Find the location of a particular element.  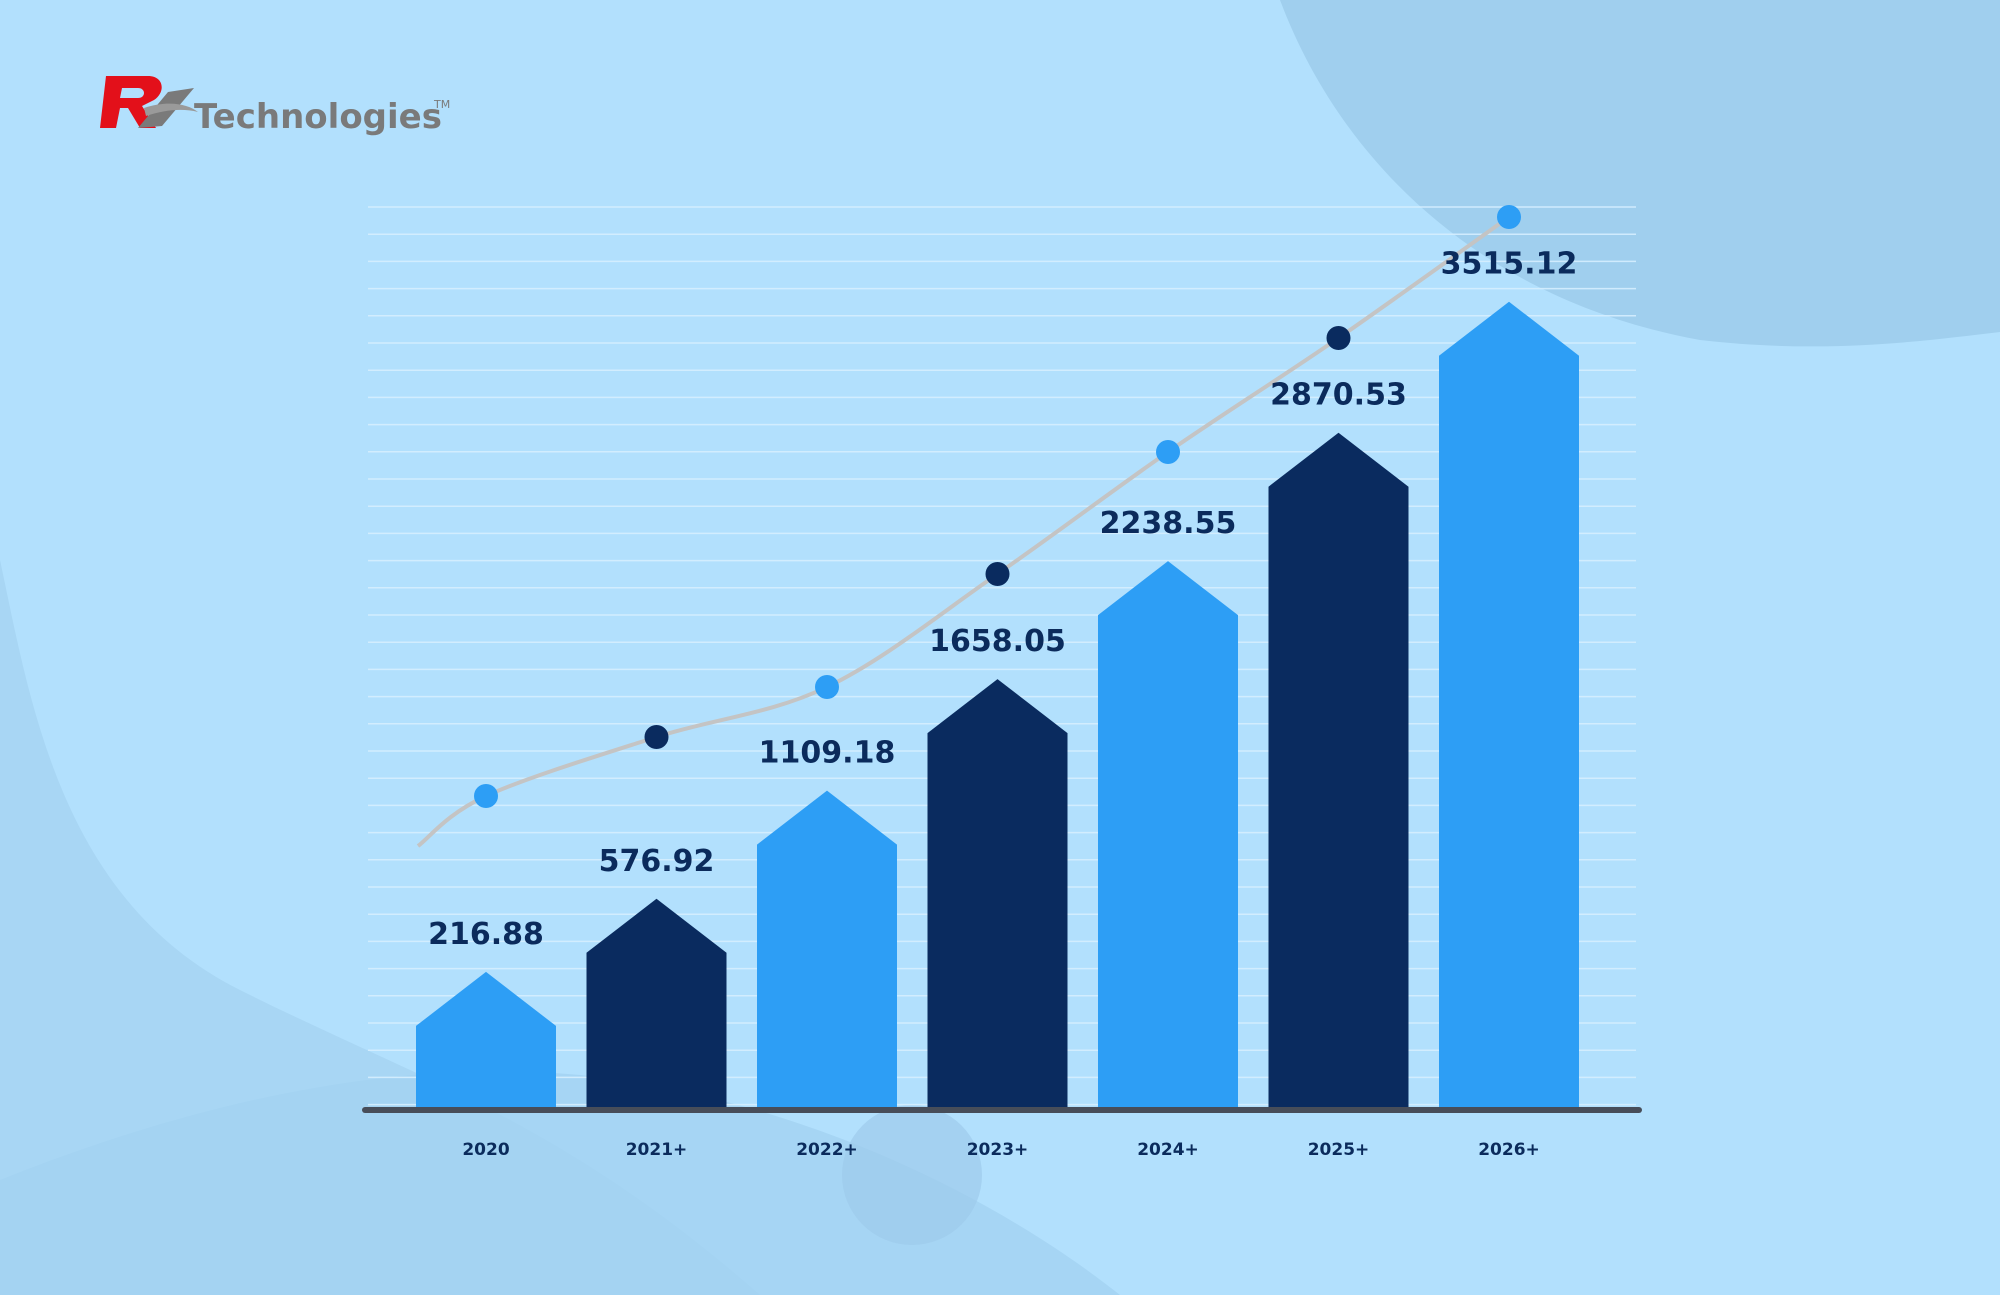

x-tick-labels: 2020 2021+ 2022+ 2023+ 2024+ 2025+ 2026+ is located at coordinates (1000, 1150).